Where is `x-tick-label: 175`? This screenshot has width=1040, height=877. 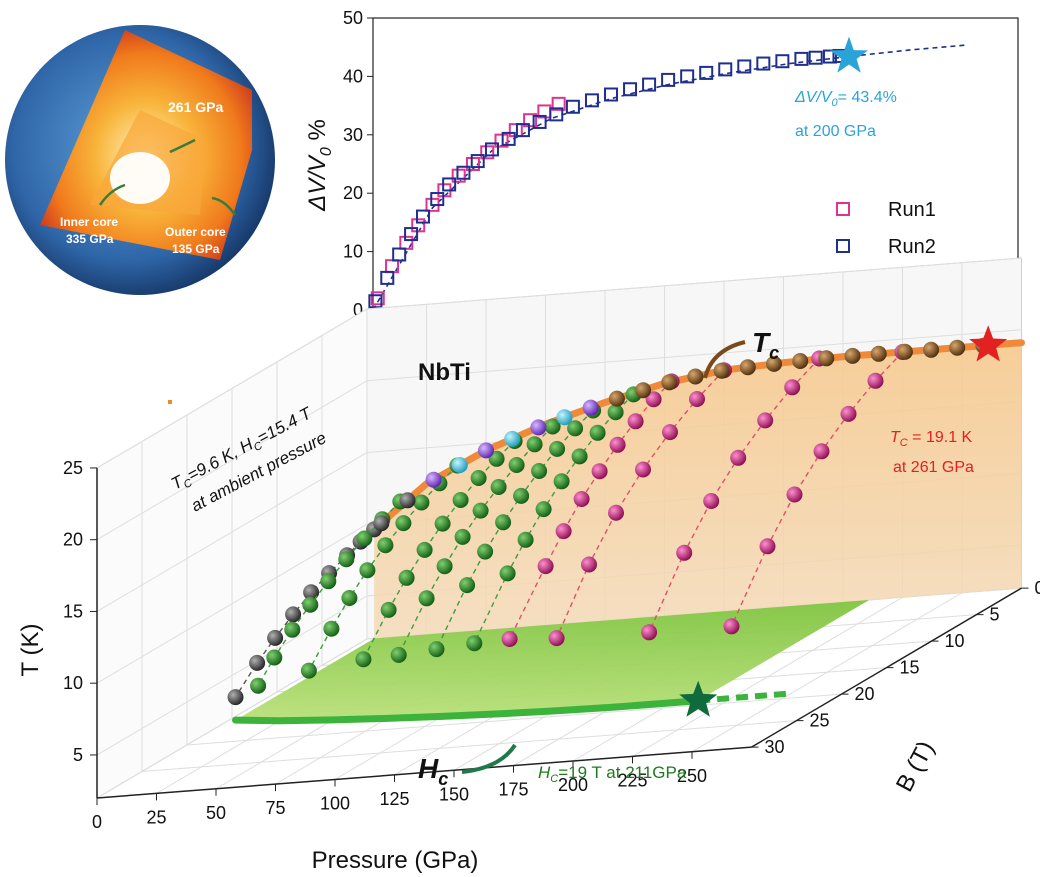
x-tick-label: 175 is located at coordinates (513, 790).